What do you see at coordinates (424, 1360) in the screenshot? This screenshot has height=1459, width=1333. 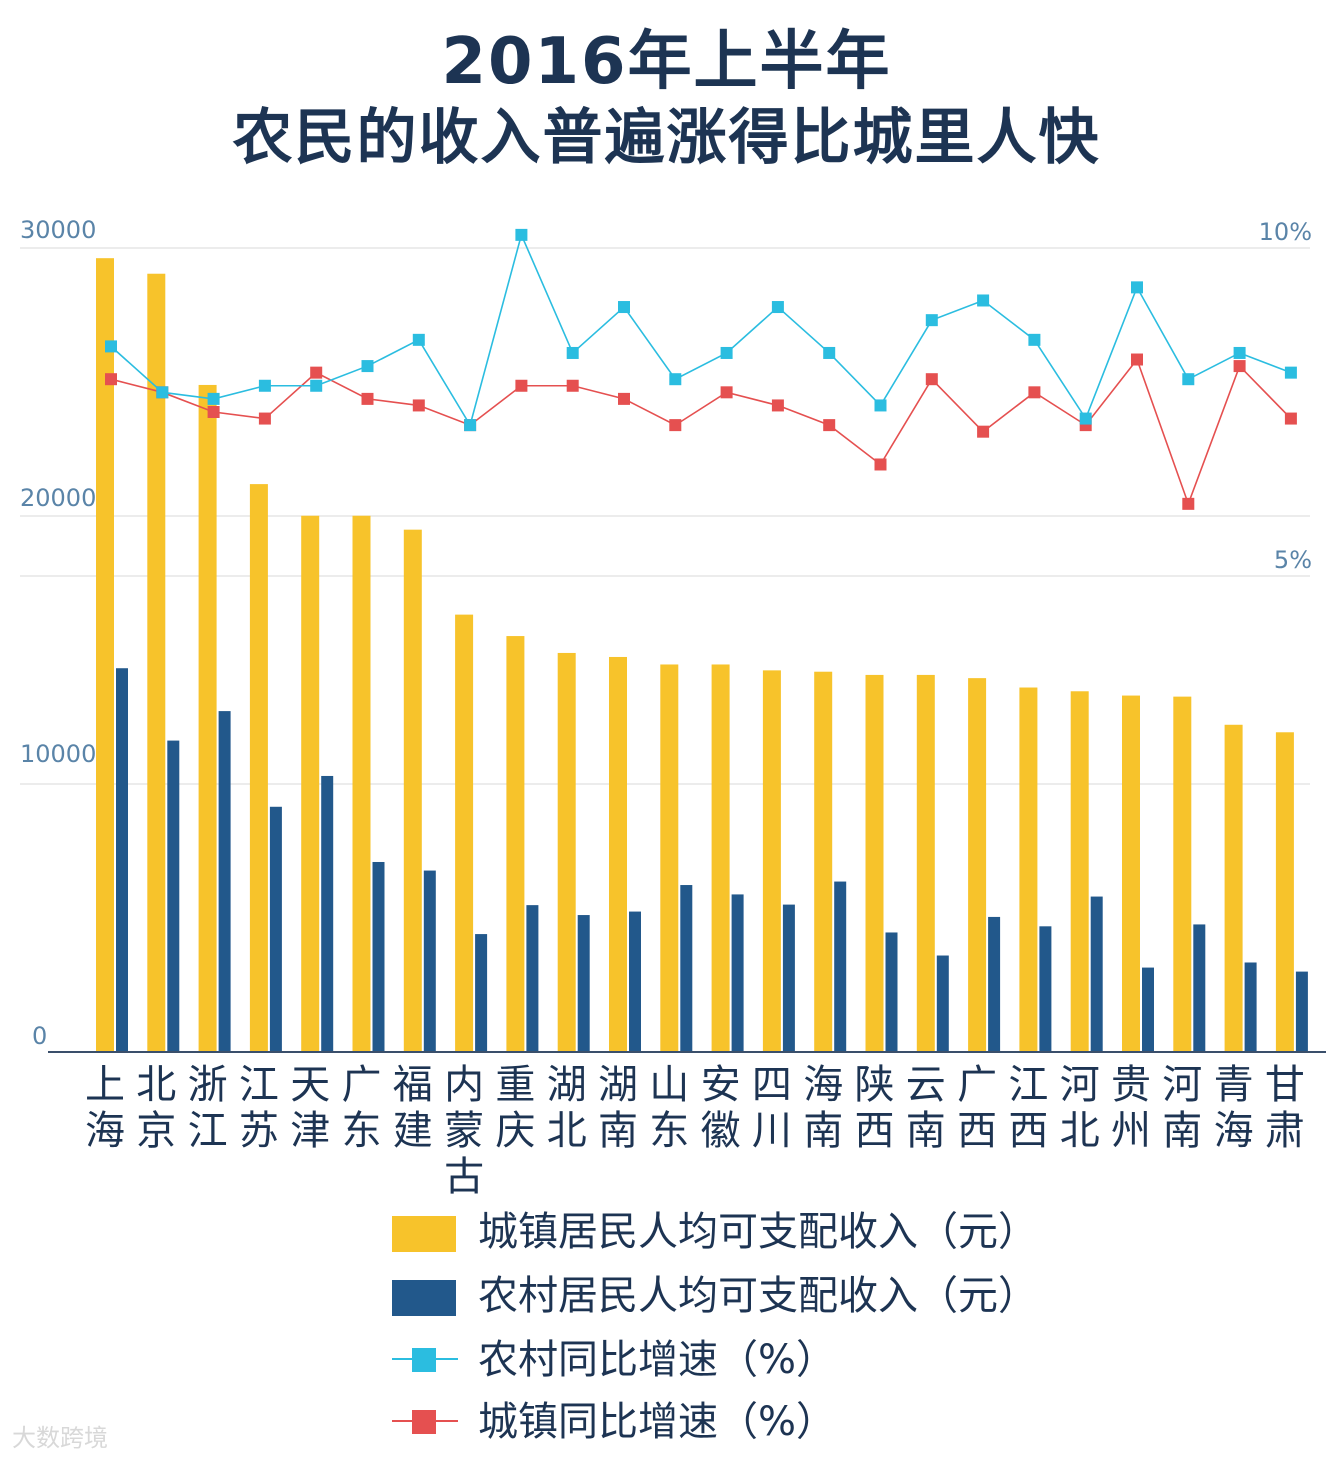 I see `legend-marker-rural-growth` at bounding box center [424, 1360].